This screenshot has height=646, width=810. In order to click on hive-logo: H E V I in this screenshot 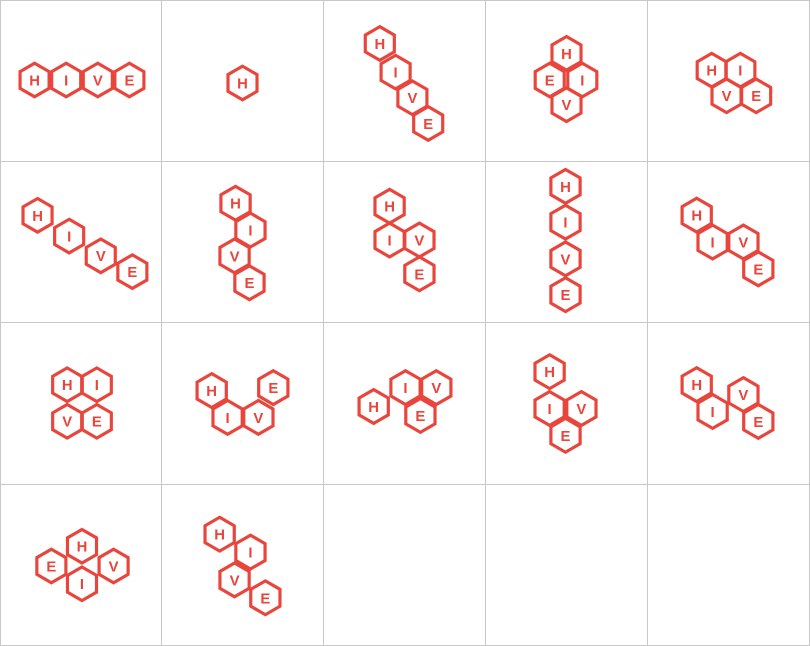, I will do `click(82, 564)`.